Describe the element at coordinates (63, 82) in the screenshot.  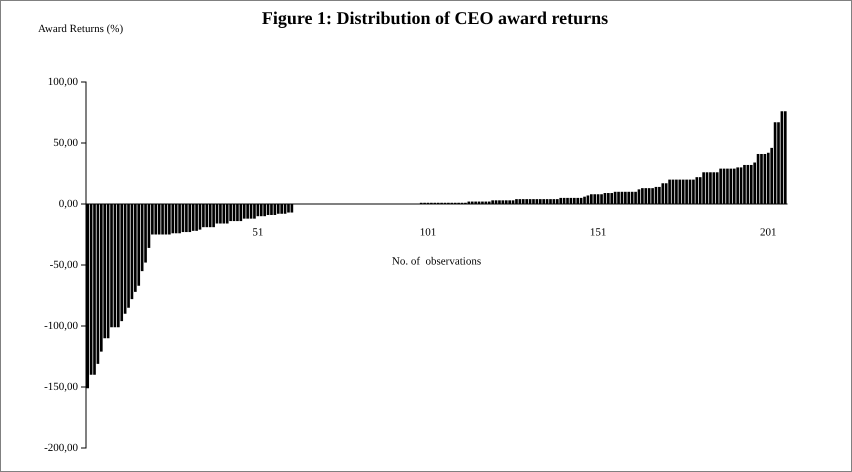
I see `y-tick-label: 100,00` at that location.